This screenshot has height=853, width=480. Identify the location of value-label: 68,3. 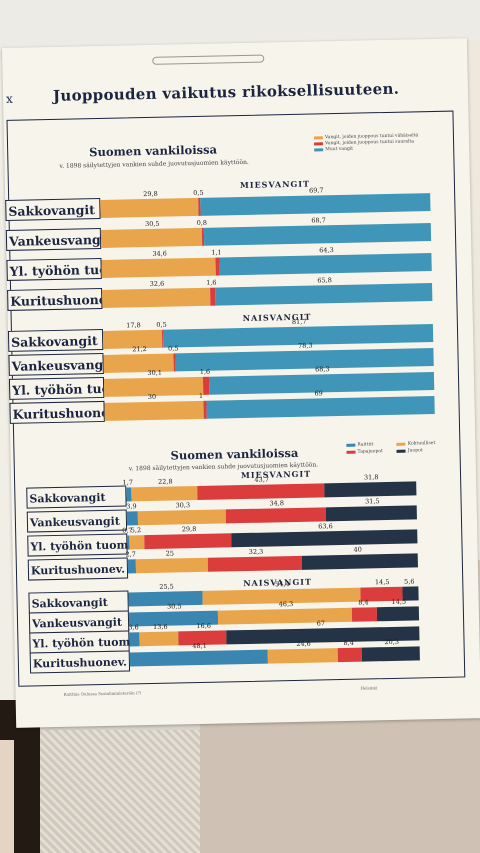
(322, 369).